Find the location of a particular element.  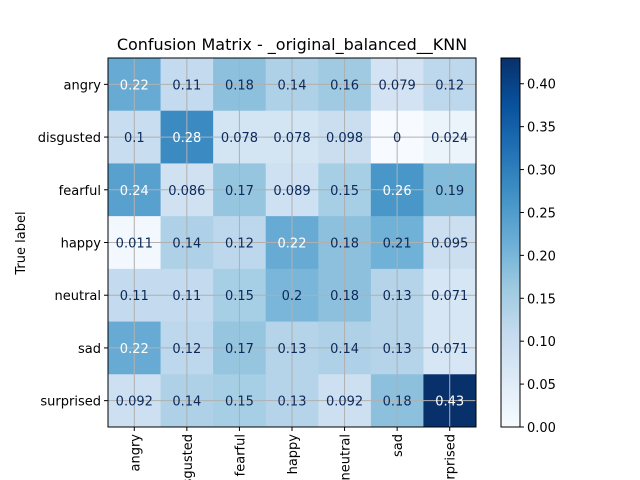

cell-value-label: 0 is located at coordinates (397, 138).